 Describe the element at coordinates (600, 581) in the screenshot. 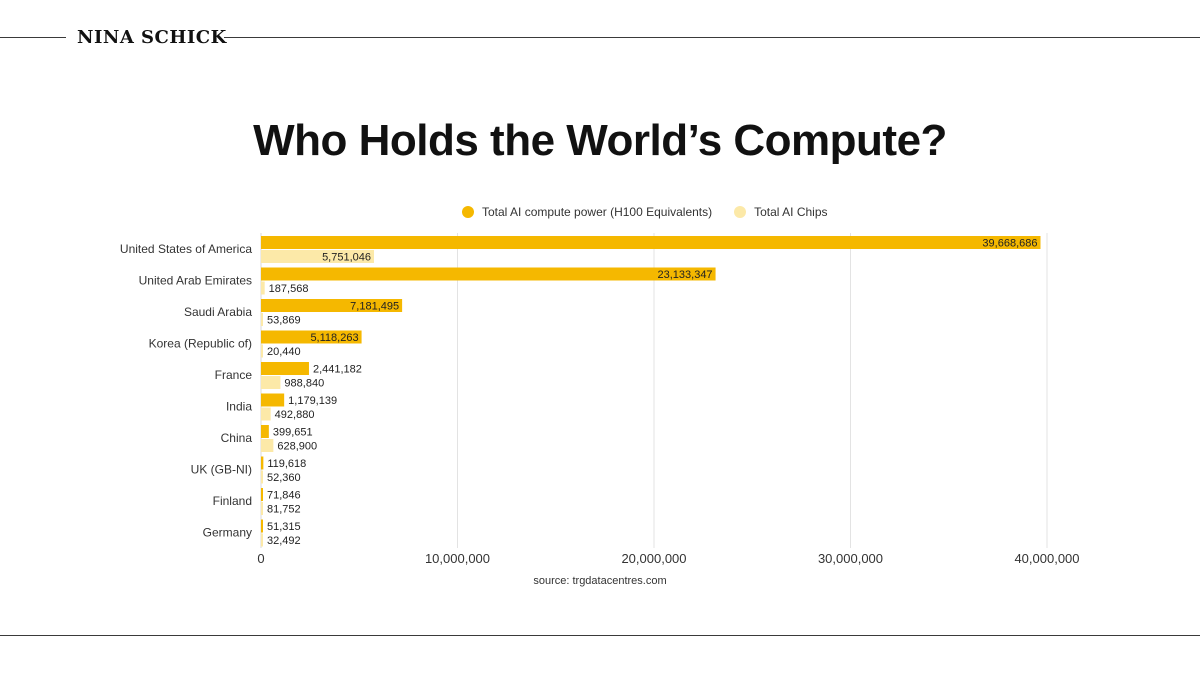

I see `source-note: source: trgdatacentres.com` at that location.